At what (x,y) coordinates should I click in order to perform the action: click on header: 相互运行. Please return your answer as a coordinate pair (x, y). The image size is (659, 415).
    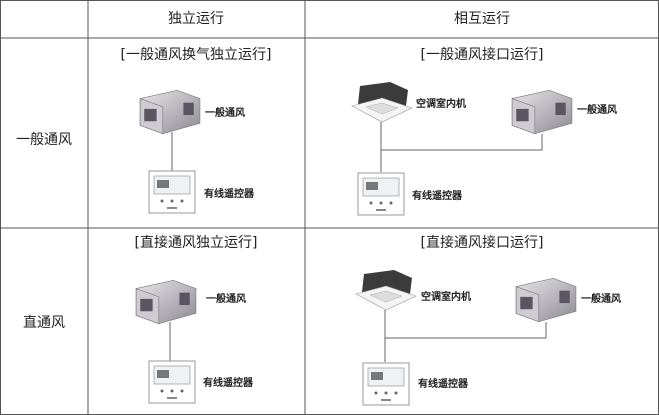
    Looking at the image, I should click on (482, 19).